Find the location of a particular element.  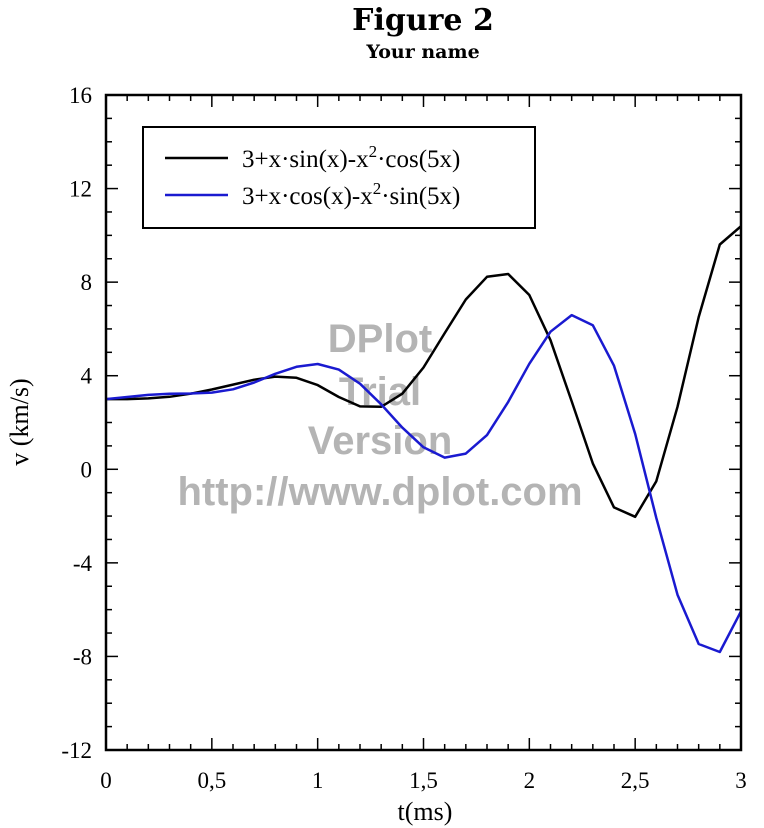

chart-title: Figure 2 is located at coordinates (423, 20).